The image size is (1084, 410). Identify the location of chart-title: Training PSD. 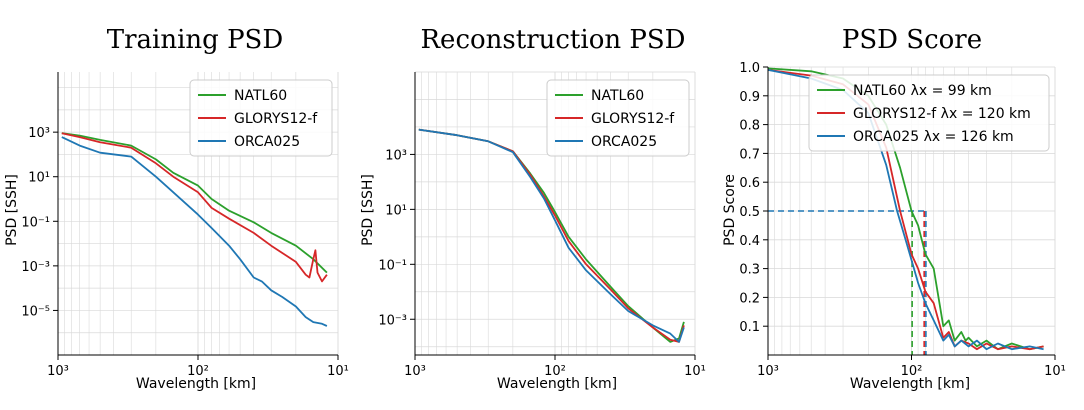
(195, 40).